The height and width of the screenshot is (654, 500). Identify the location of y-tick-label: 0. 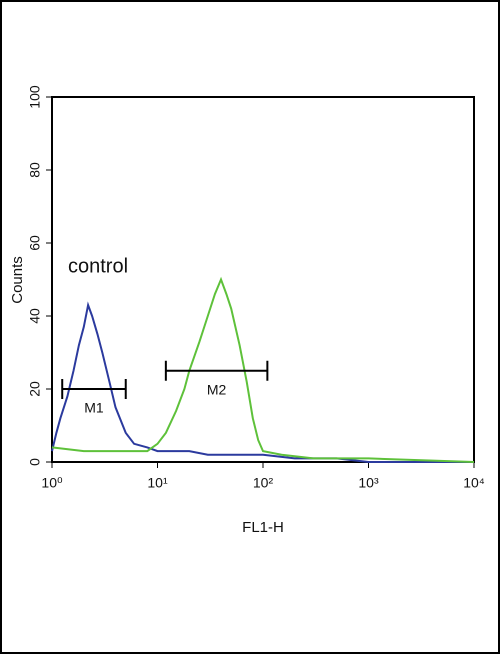
(35, 462).